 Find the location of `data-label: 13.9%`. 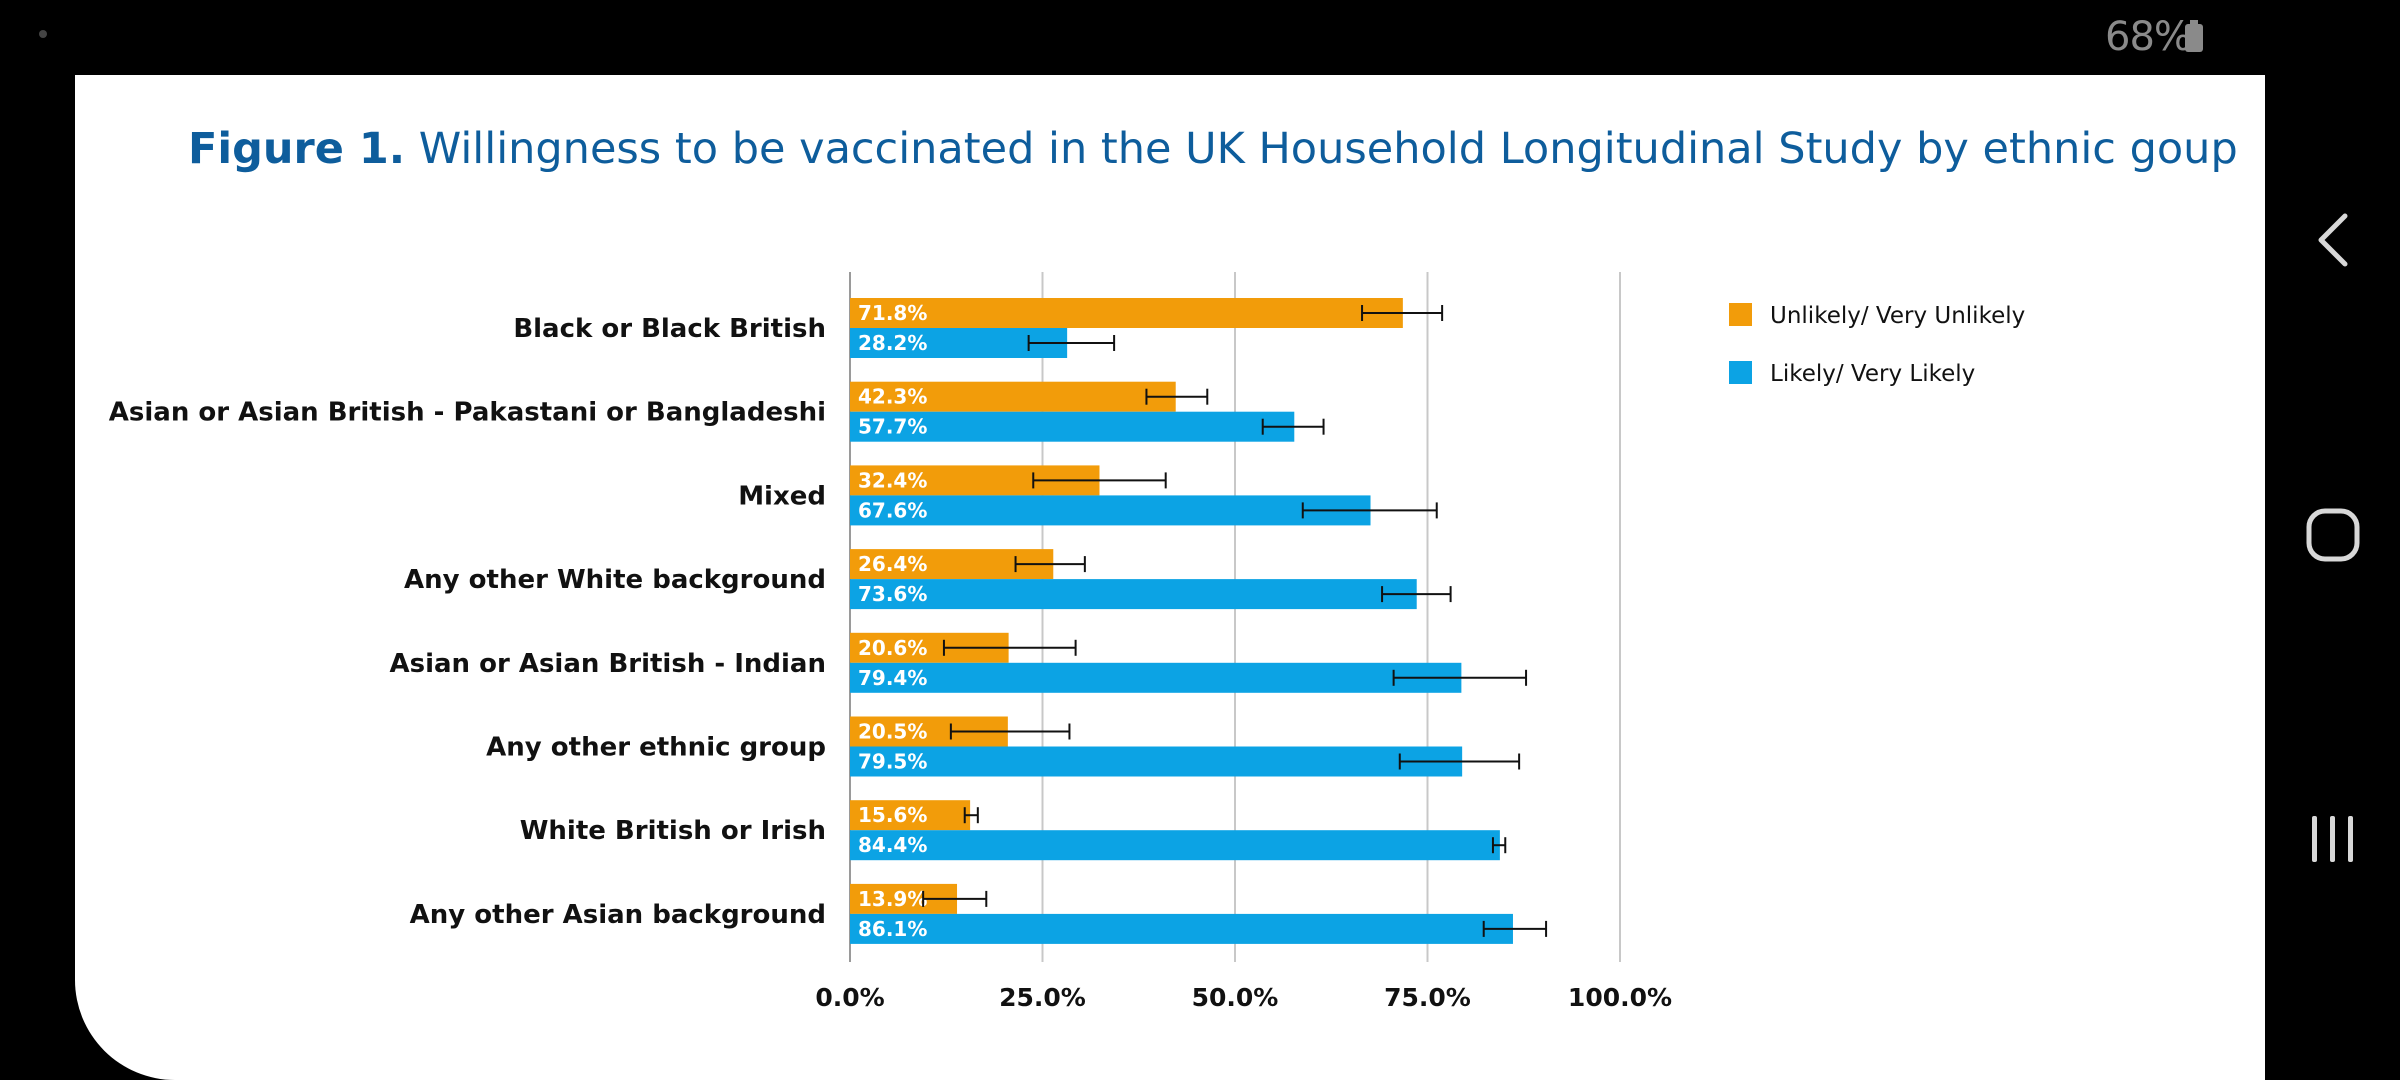

data-label: 13.9% is located at coordinates (892, 899).